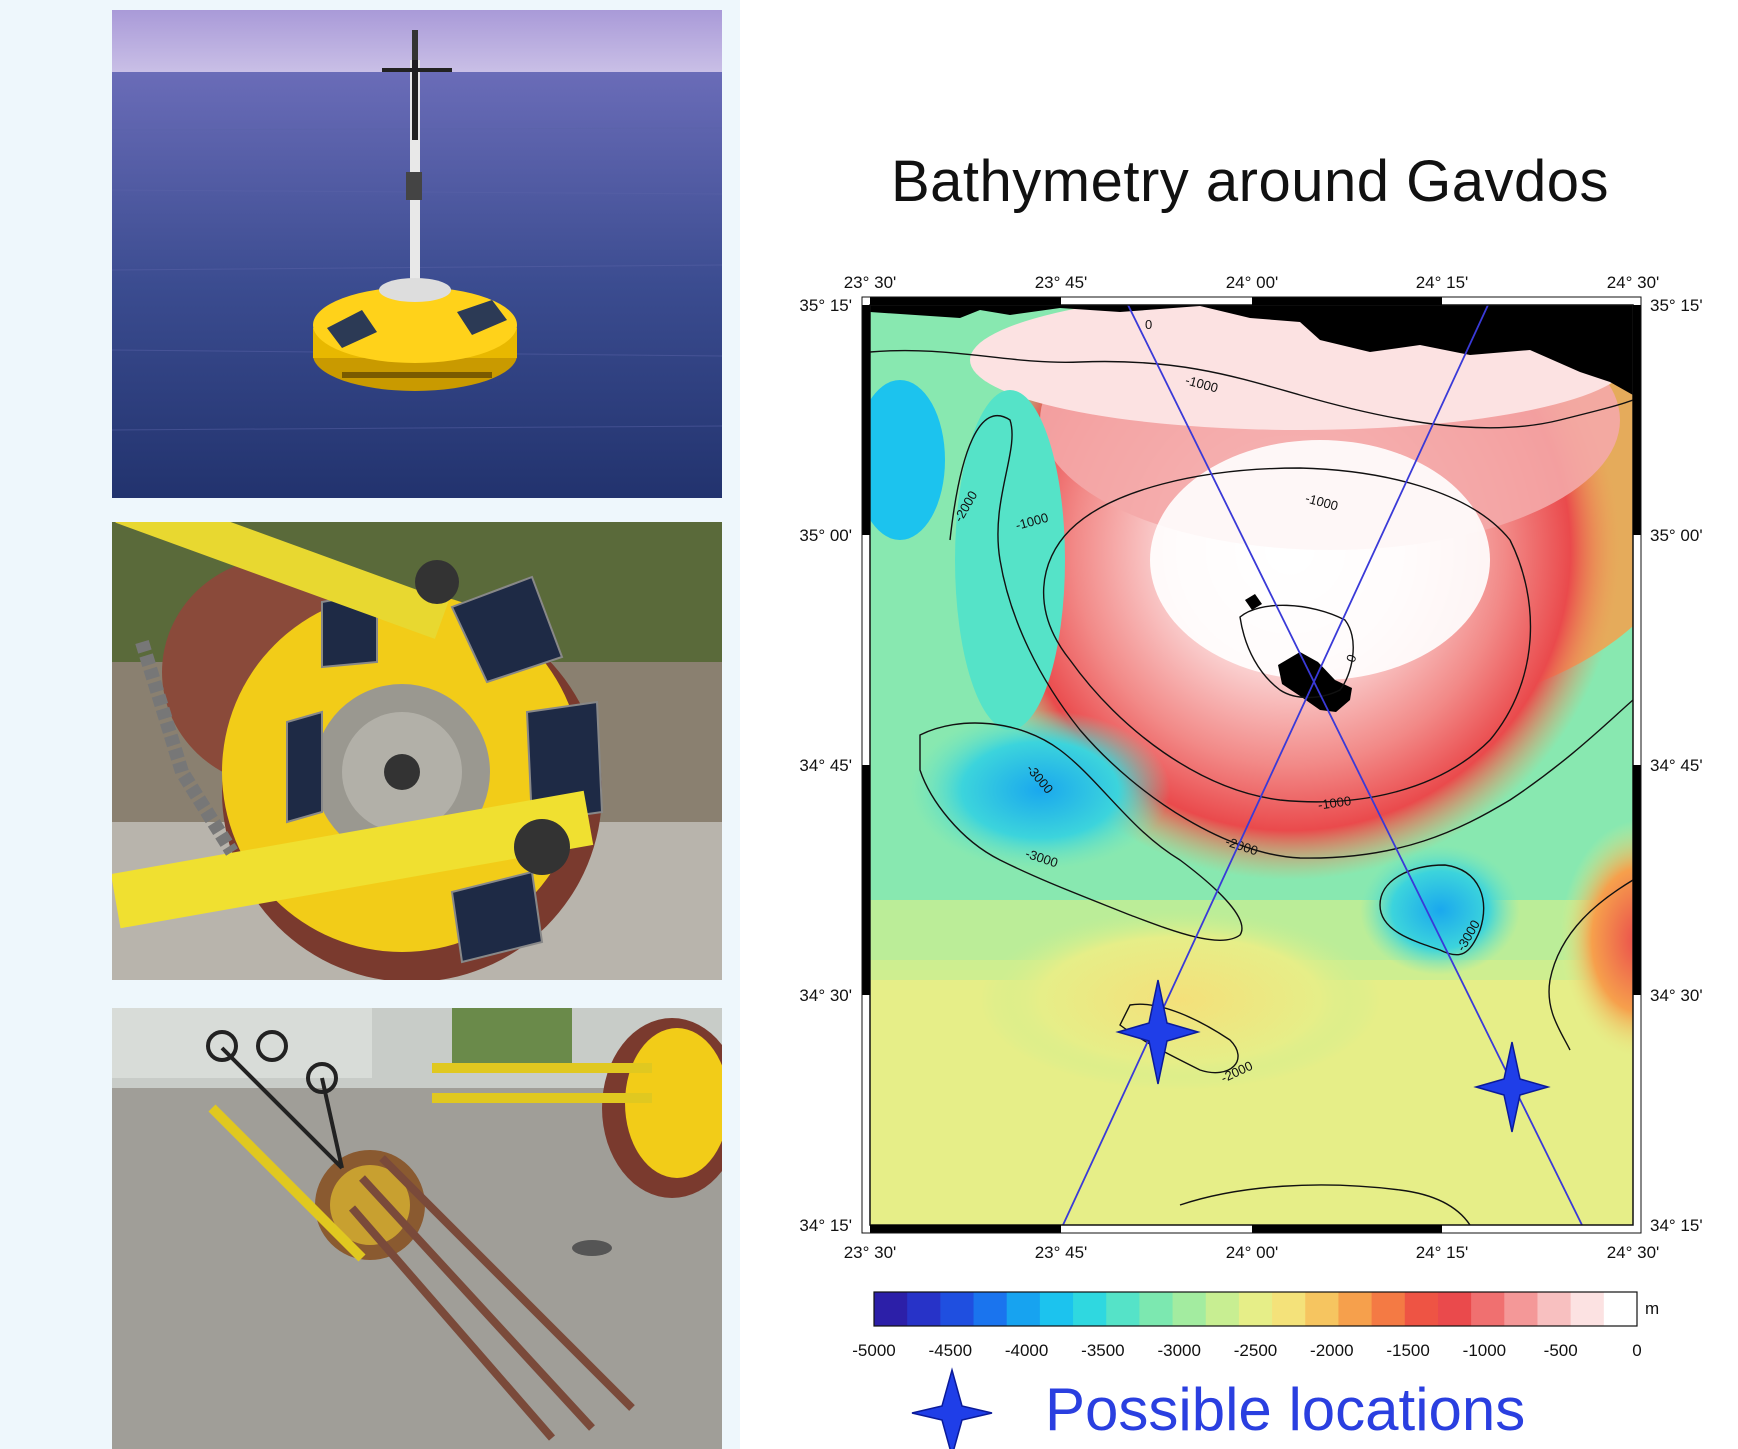 This screenshot has height=1449, width=1738. What do you see at coordinates (1407, 1350) in the screenshot?
I see `colorbar-tick: -1500` at bounding box center [1407, 1350].